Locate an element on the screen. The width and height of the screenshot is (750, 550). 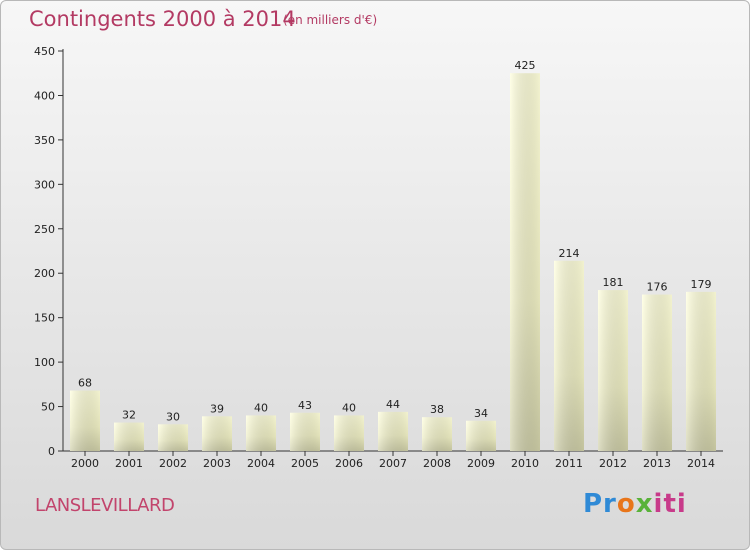
bar-shade-2009 is located at coordinates (481, 435).